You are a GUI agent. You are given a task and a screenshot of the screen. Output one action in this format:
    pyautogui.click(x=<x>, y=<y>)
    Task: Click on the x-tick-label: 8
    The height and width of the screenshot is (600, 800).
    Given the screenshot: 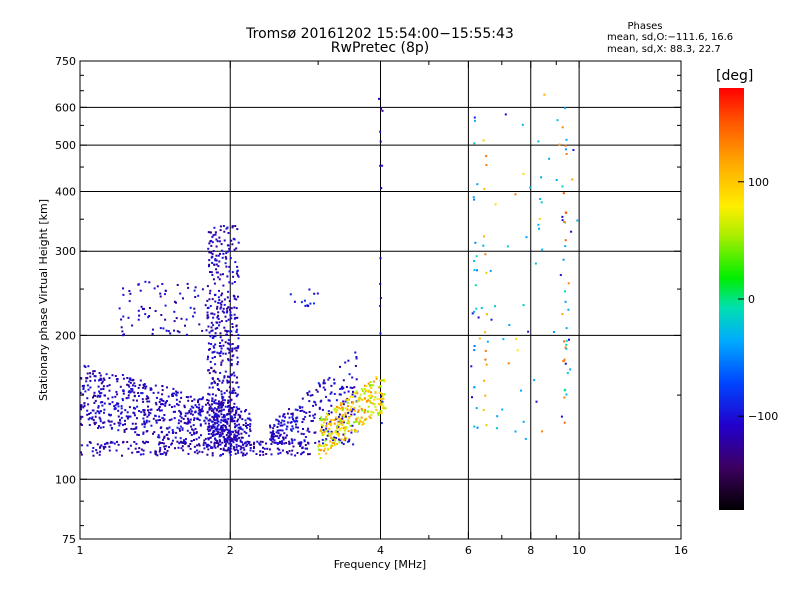 What is the action you would take?
    pyautogui.click(x=530, y=550)
    